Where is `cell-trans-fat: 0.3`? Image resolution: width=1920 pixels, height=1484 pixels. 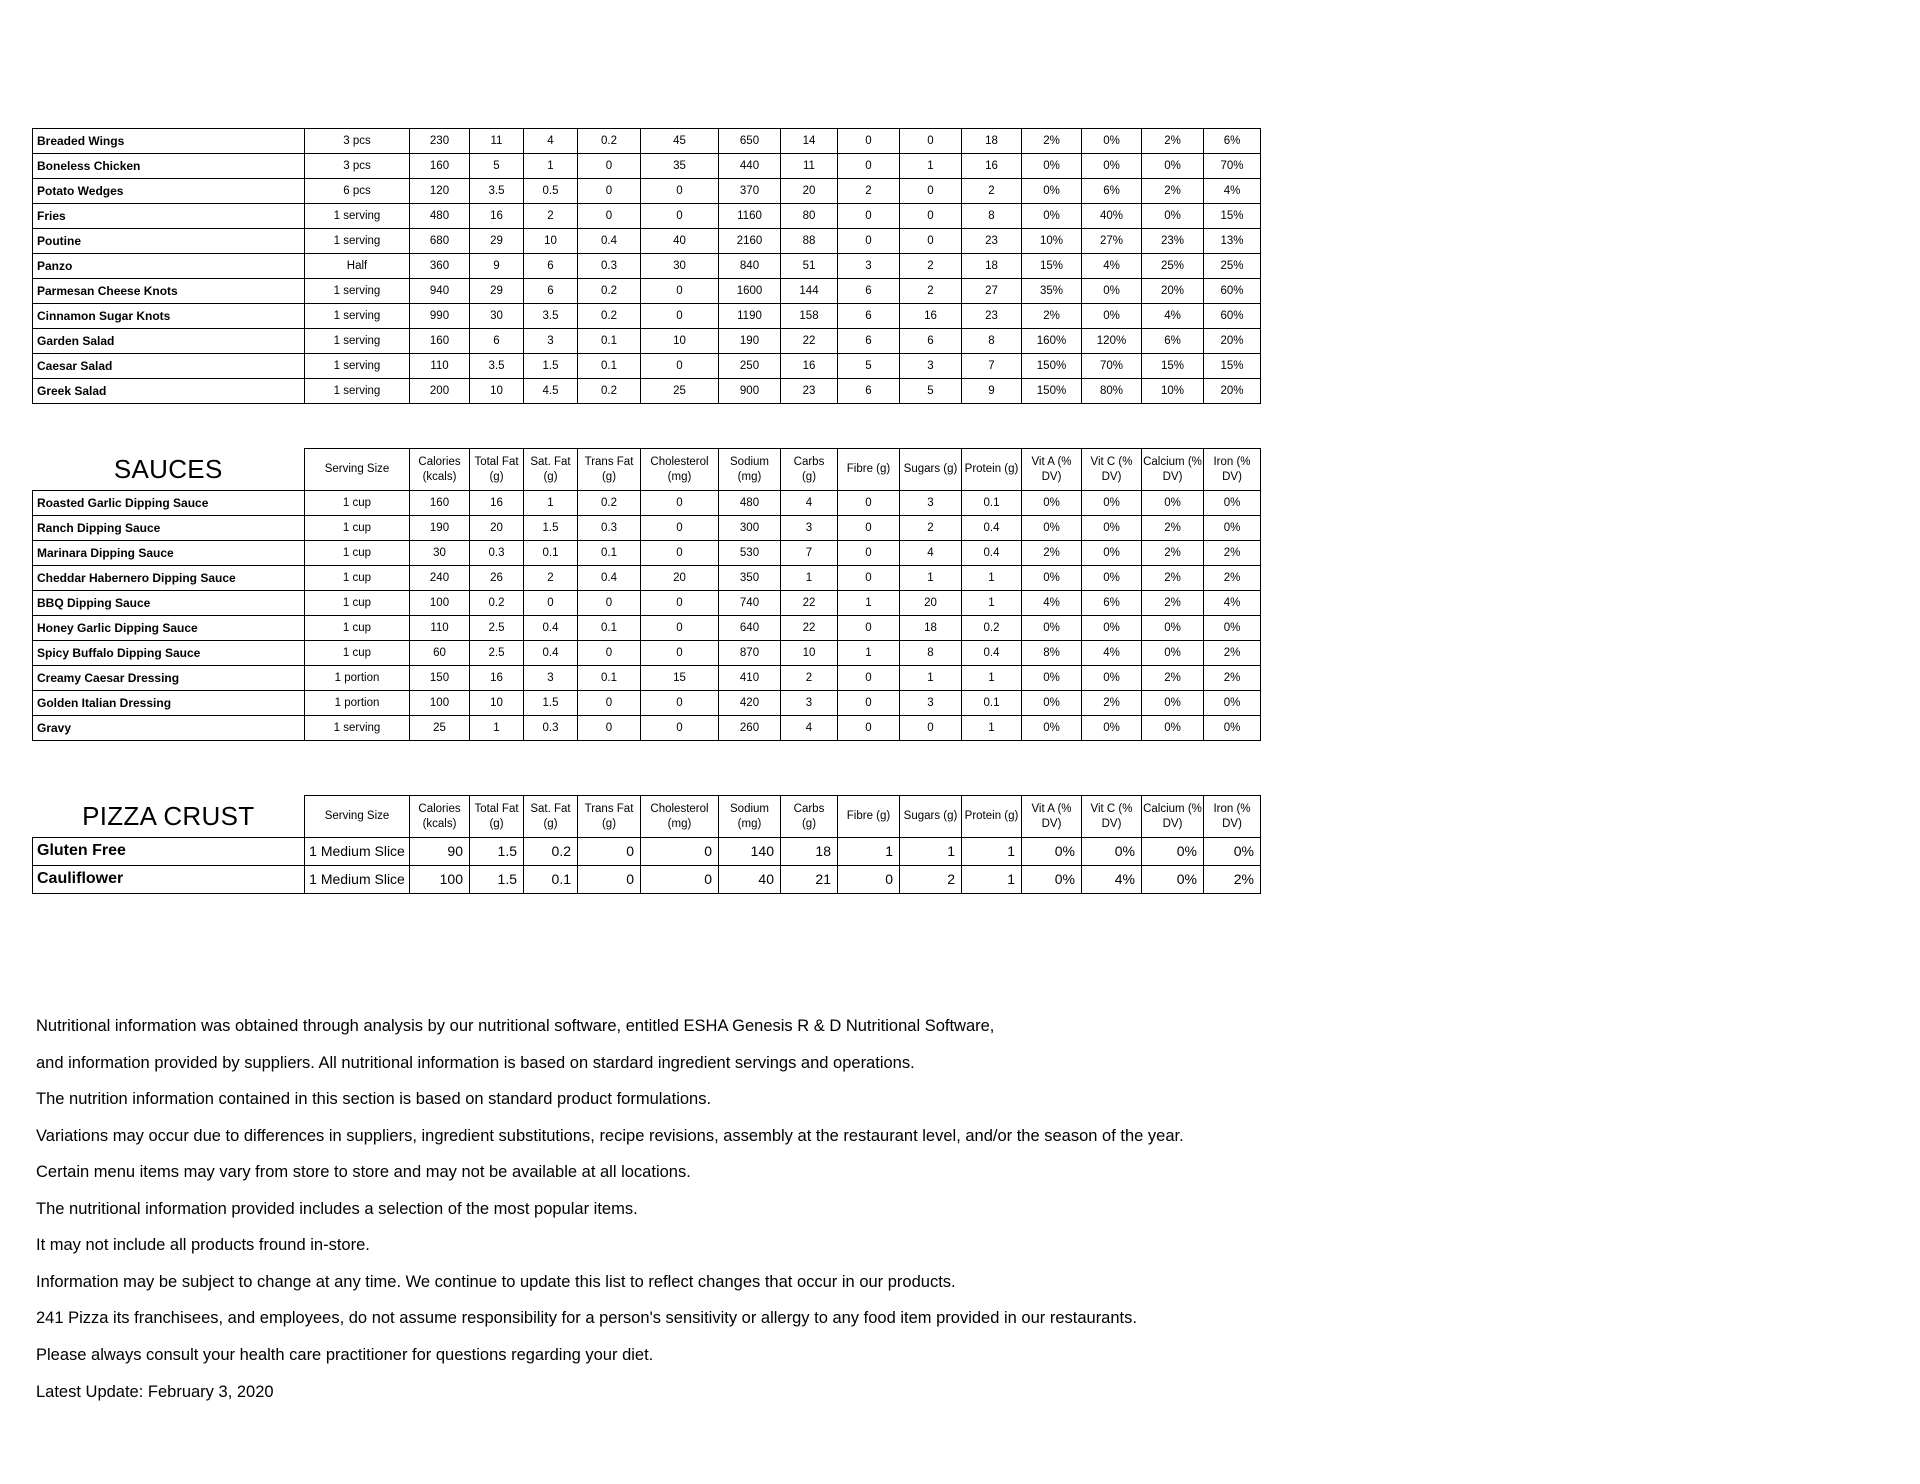 cell-trans-fat: 0.3 is located at coordinates (609, 266).